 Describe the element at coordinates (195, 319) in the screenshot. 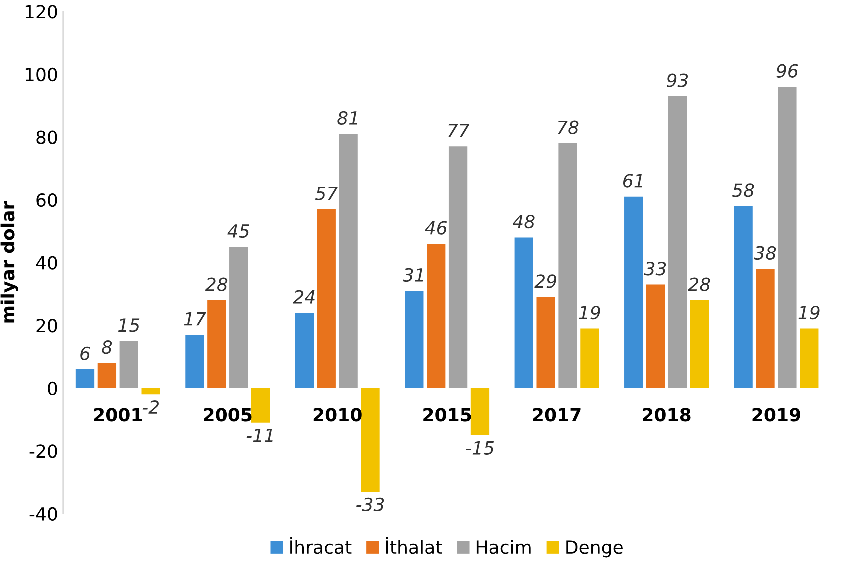

I see `data-label: 17` at that location.